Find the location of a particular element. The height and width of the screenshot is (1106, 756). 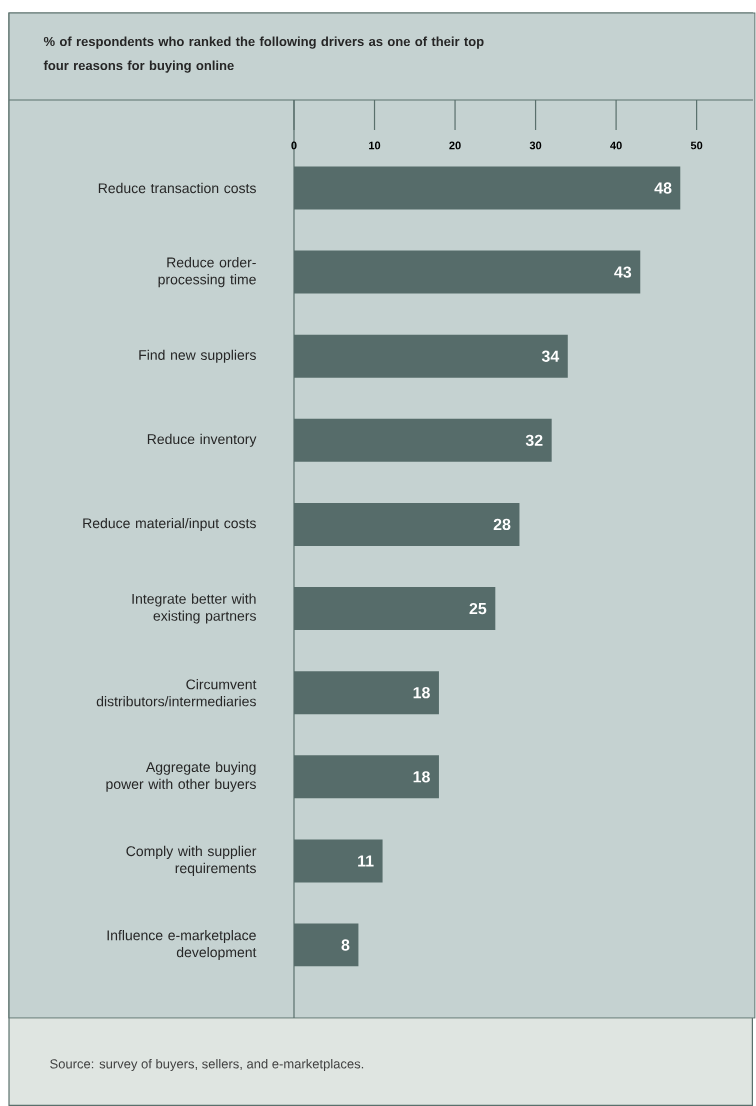

y-tick-label: Find new suppliers is located at coordinates (198, 356).